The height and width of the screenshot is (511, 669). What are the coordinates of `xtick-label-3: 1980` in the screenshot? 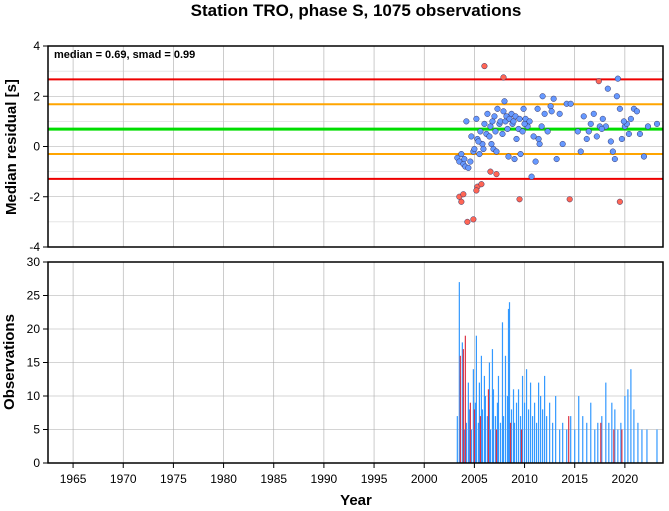 It's located at (223, 479).